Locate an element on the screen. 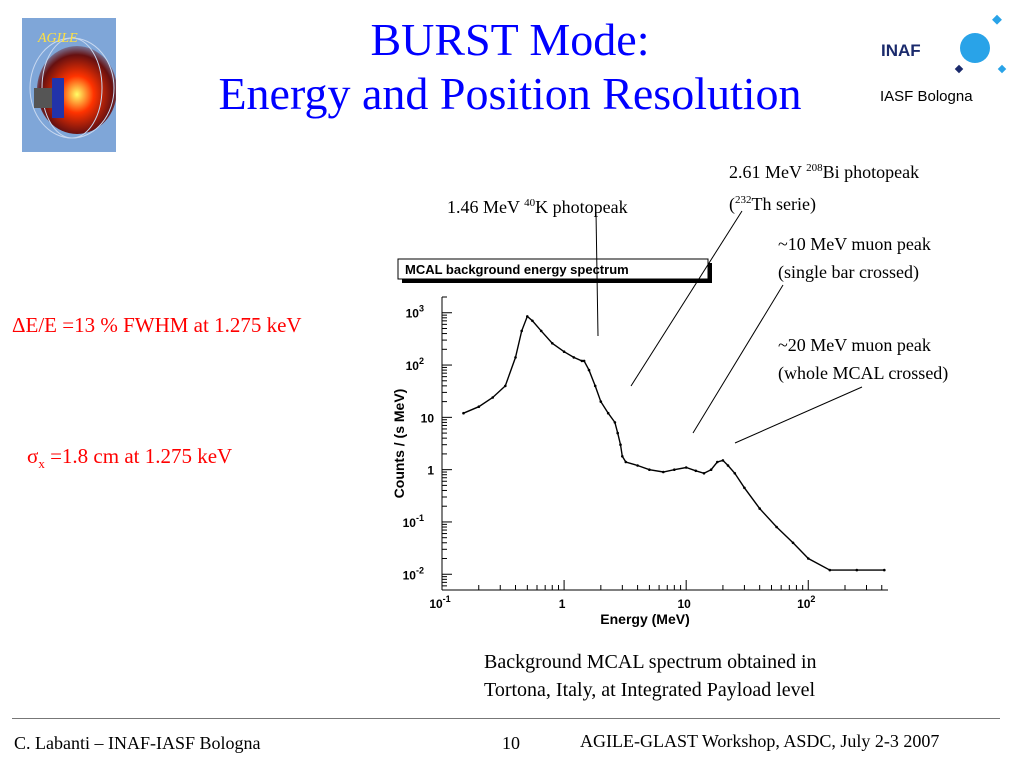  leader-bi208 is located at coordinates (686, 298).